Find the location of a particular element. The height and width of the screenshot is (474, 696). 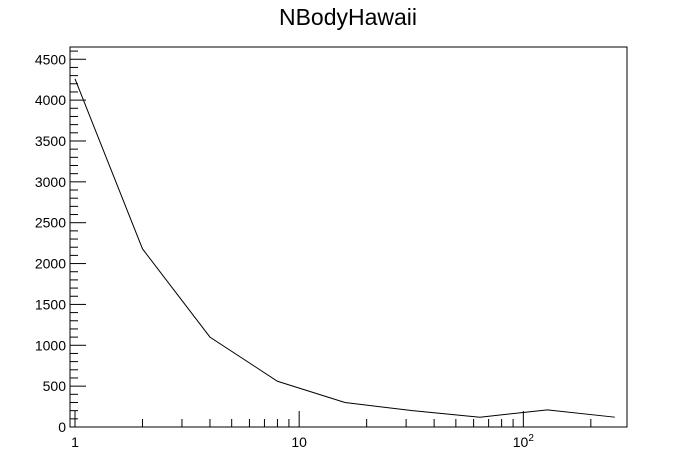

y-tick-label: 500 is located at coordinates (55, 386).